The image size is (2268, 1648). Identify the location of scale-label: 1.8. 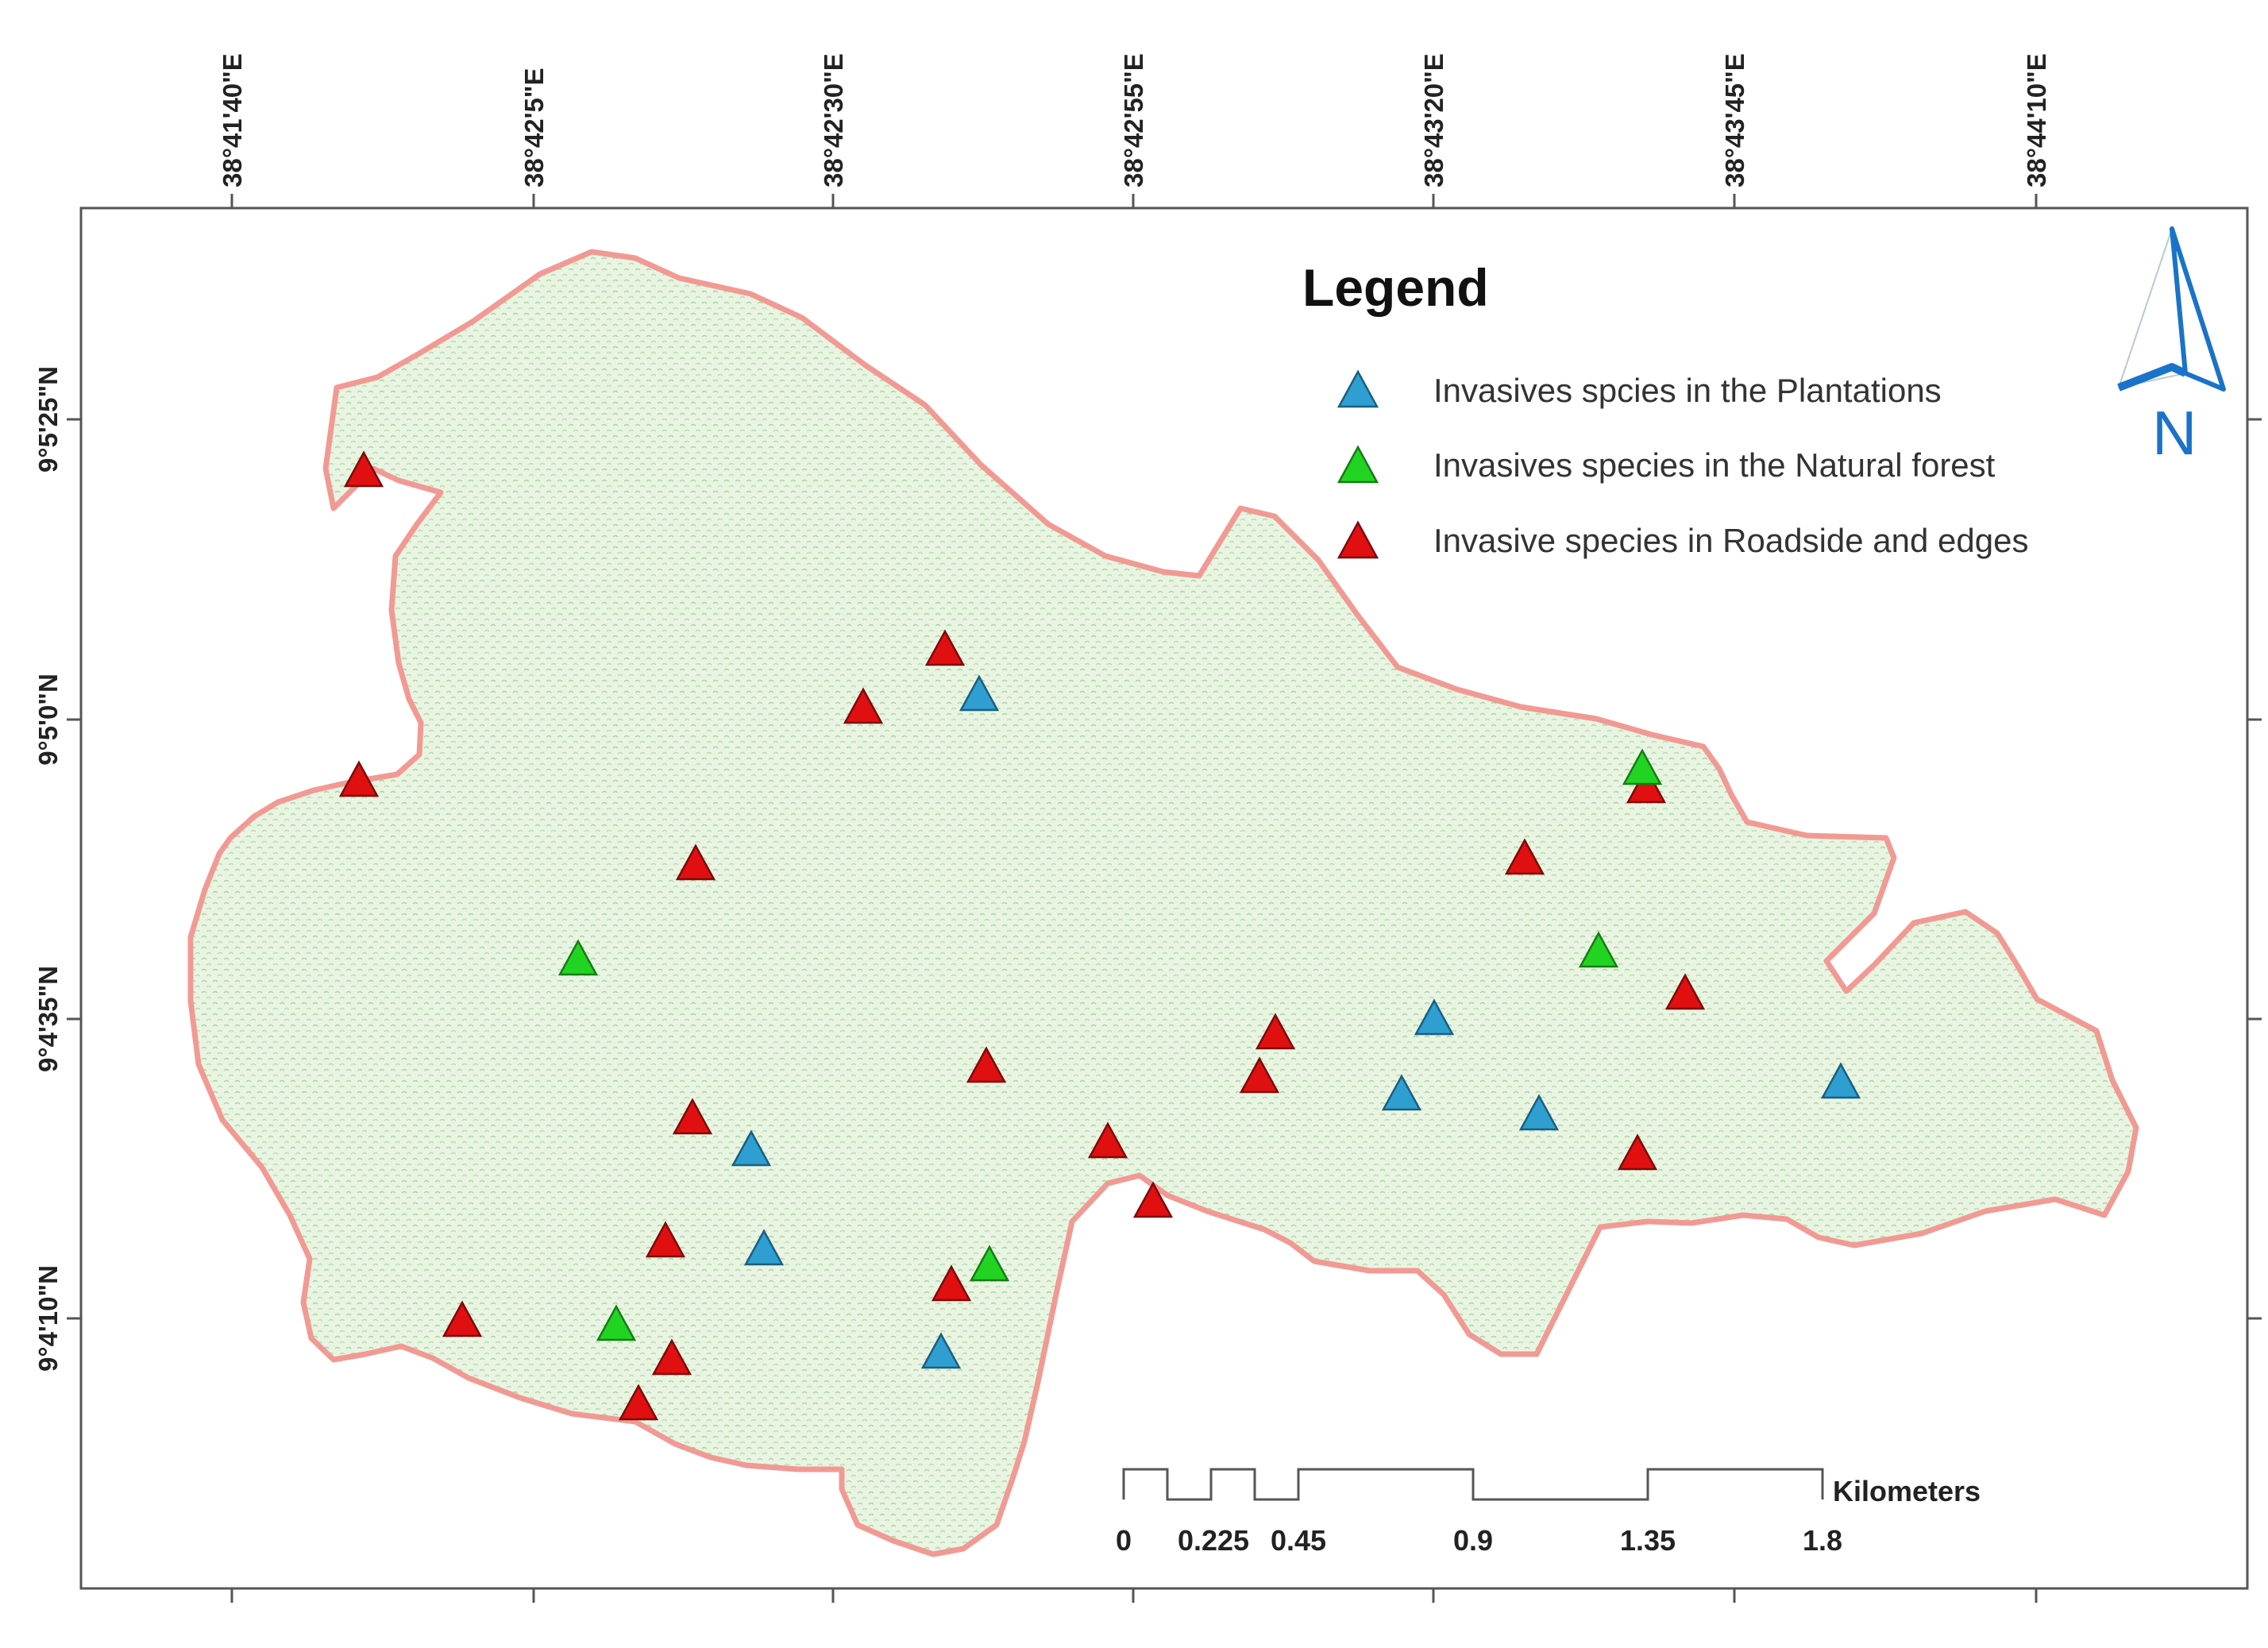
(1822, 1540).